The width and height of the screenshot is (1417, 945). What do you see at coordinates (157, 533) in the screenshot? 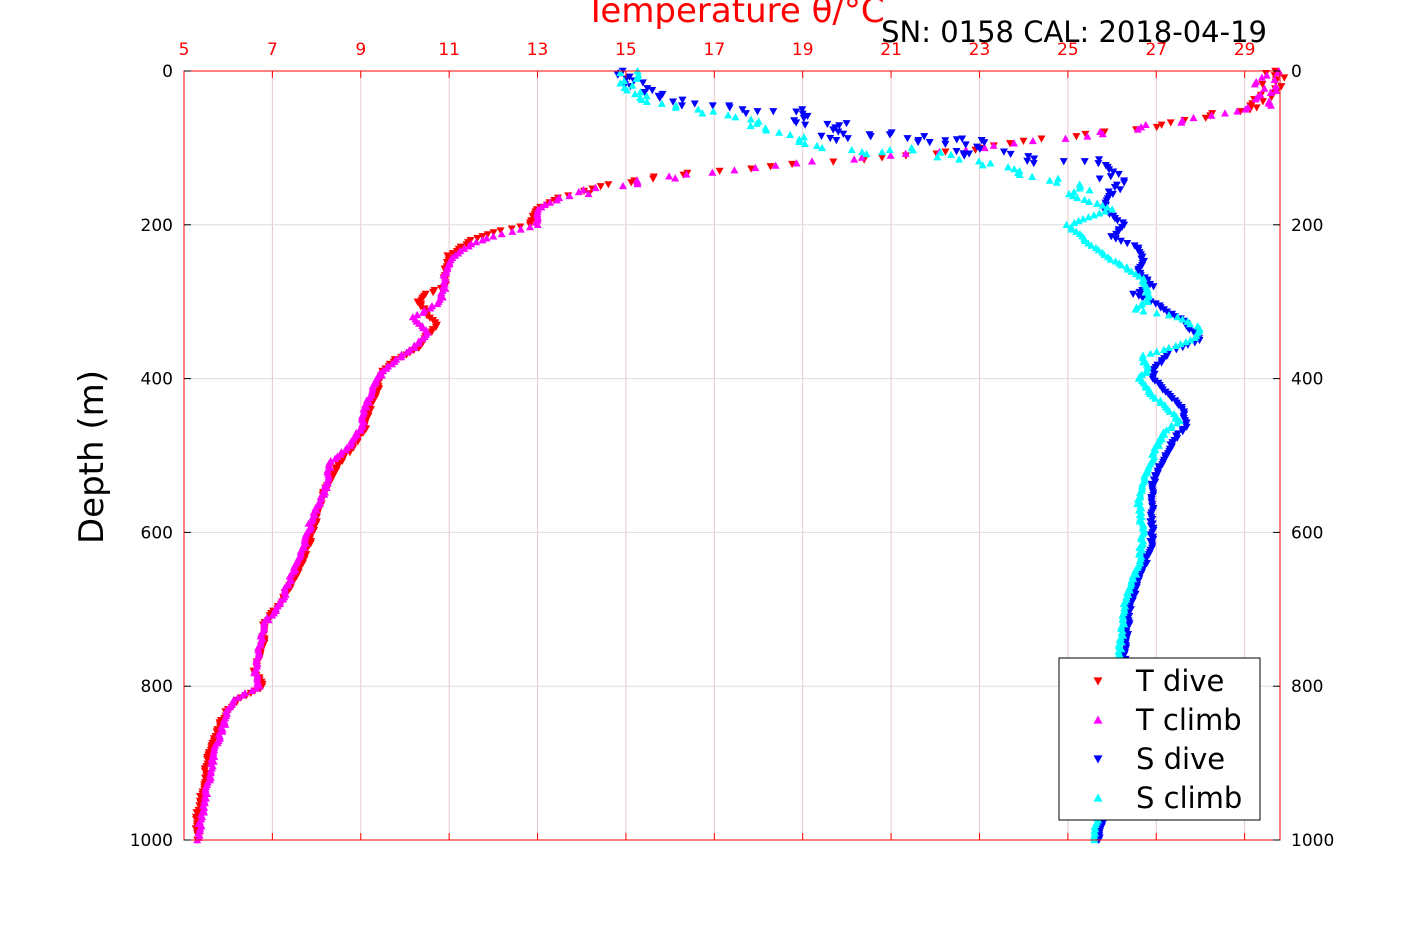
I see `y-tick-label-left: 600` at bounding box center [157, 533].